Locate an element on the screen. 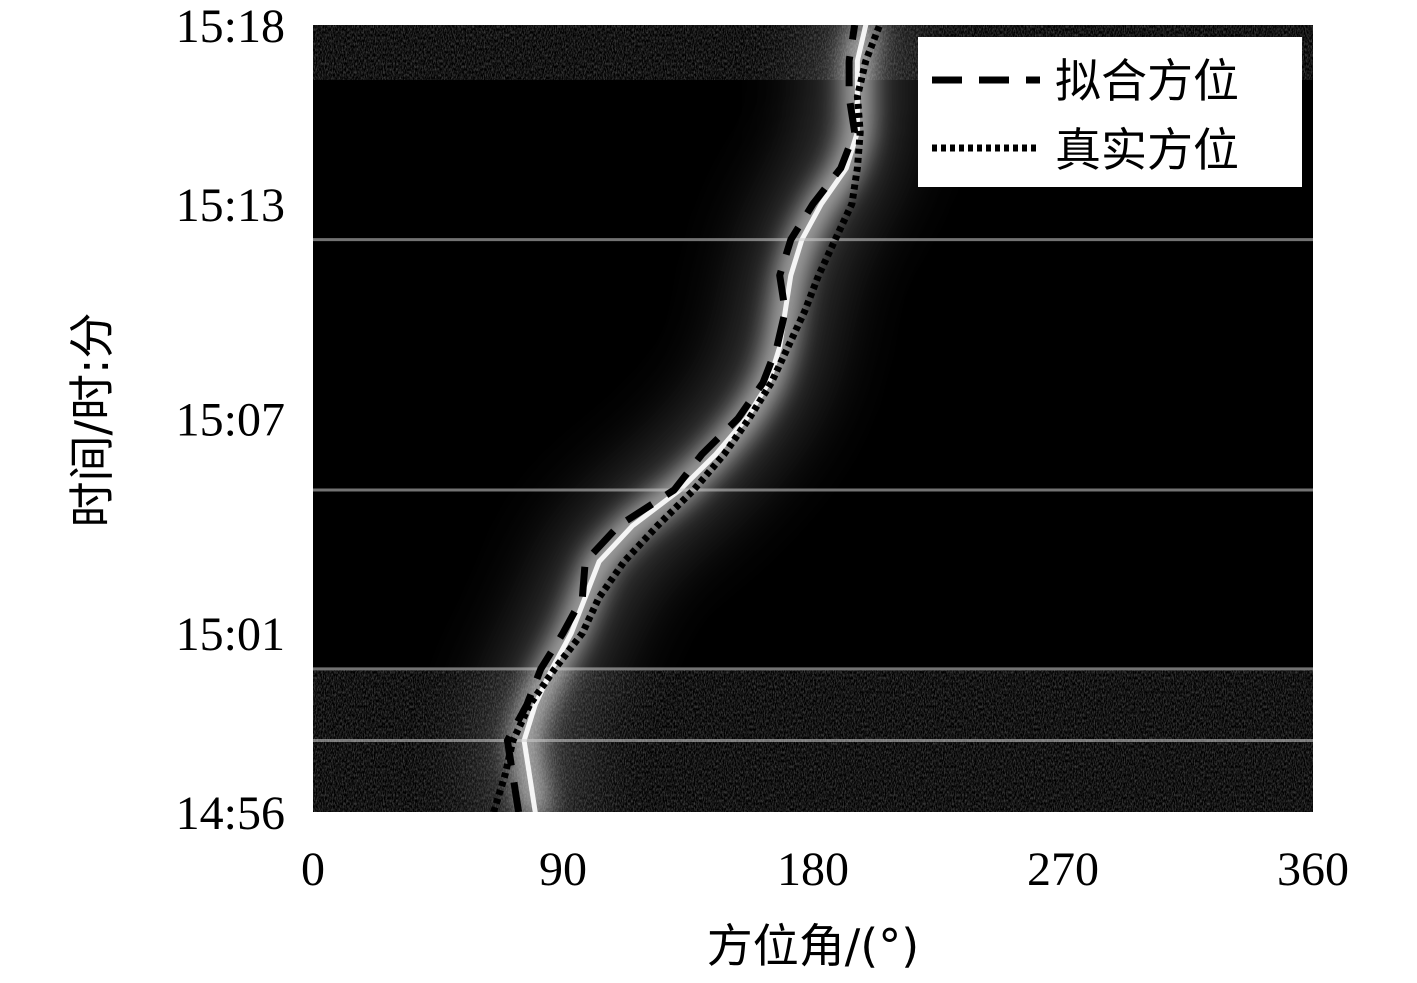 The height and width of the screenshot is (983, 1417). x-axis-title: 方位角/(°) is located at coordinates (813, 946).